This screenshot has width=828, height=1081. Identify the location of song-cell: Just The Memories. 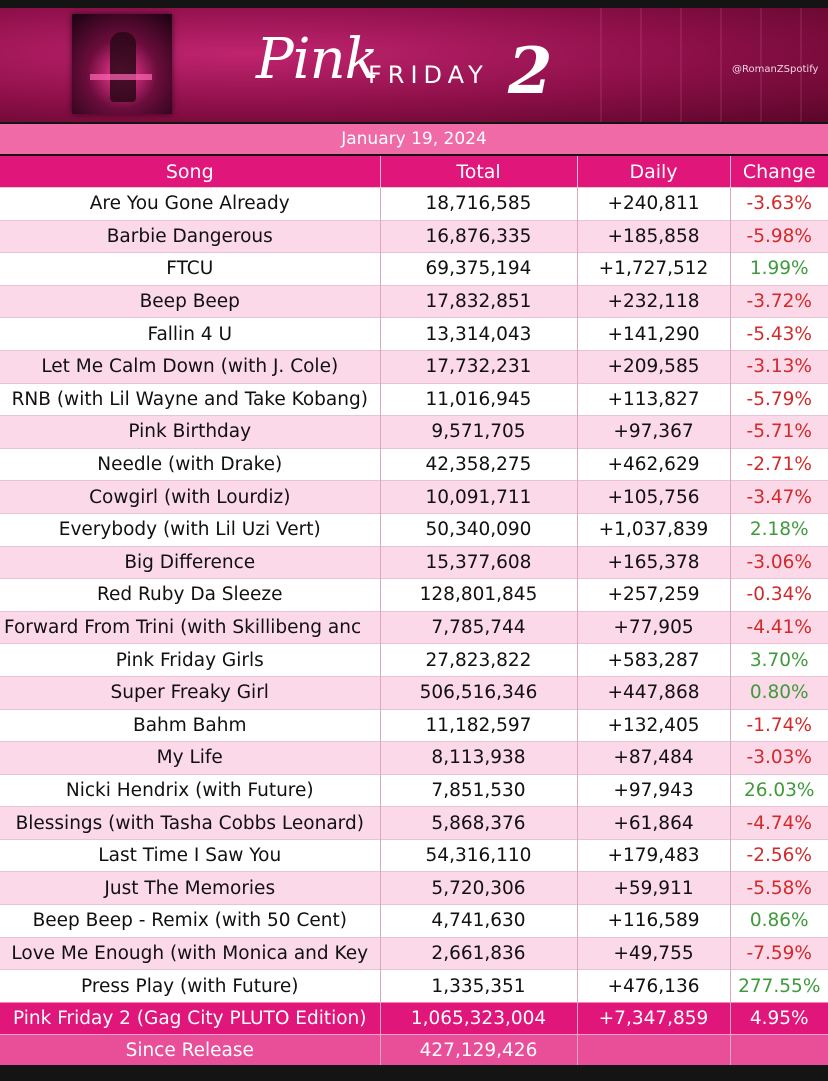
(190, 888).